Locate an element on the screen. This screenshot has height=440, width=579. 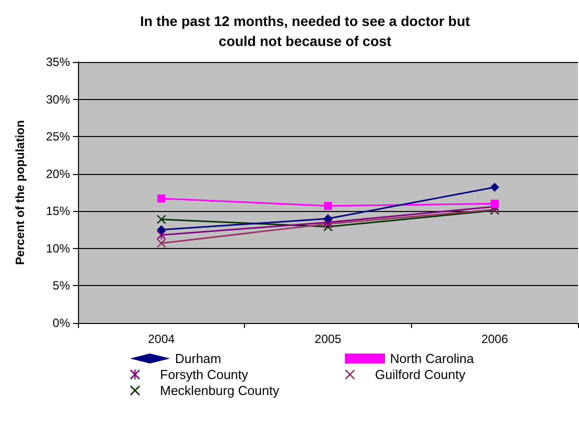
y-tick-label: 10% is located at coordinates (58, 248).